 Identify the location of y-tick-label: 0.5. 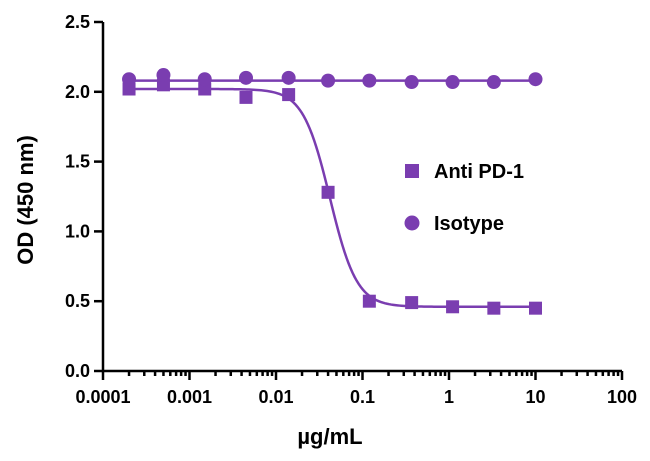
(77, 301).